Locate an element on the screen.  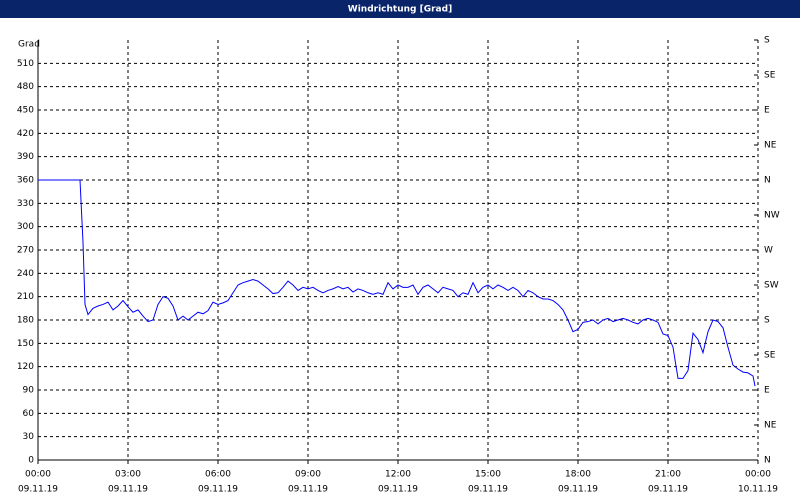
y2-tick-label: SW is located at coordinates (771, 286).